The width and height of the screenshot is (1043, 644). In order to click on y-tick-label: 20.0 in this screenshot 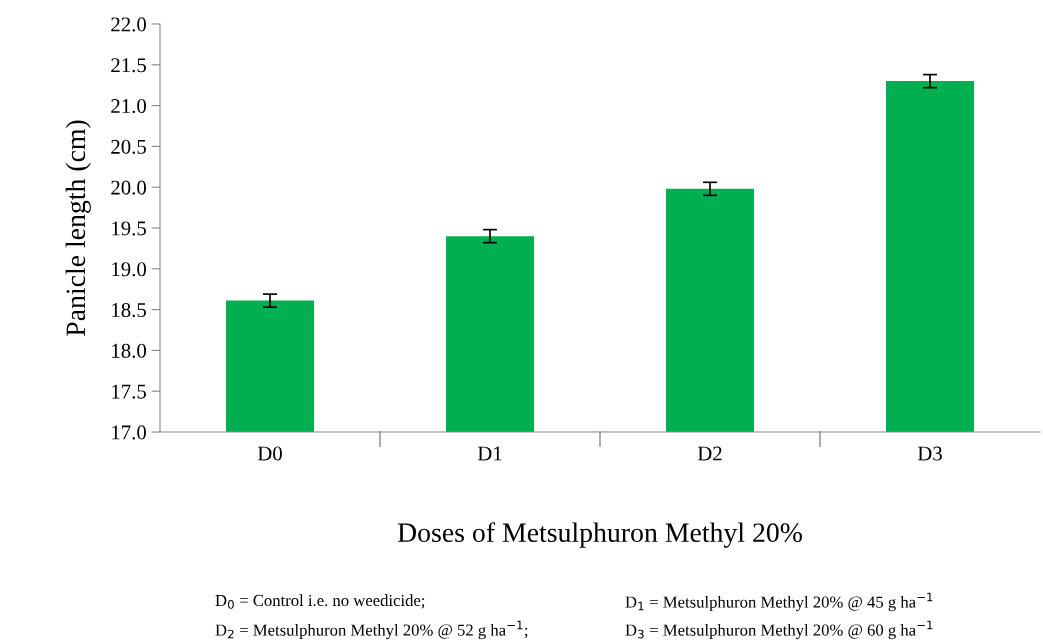, I will do `click(129, 187)`.